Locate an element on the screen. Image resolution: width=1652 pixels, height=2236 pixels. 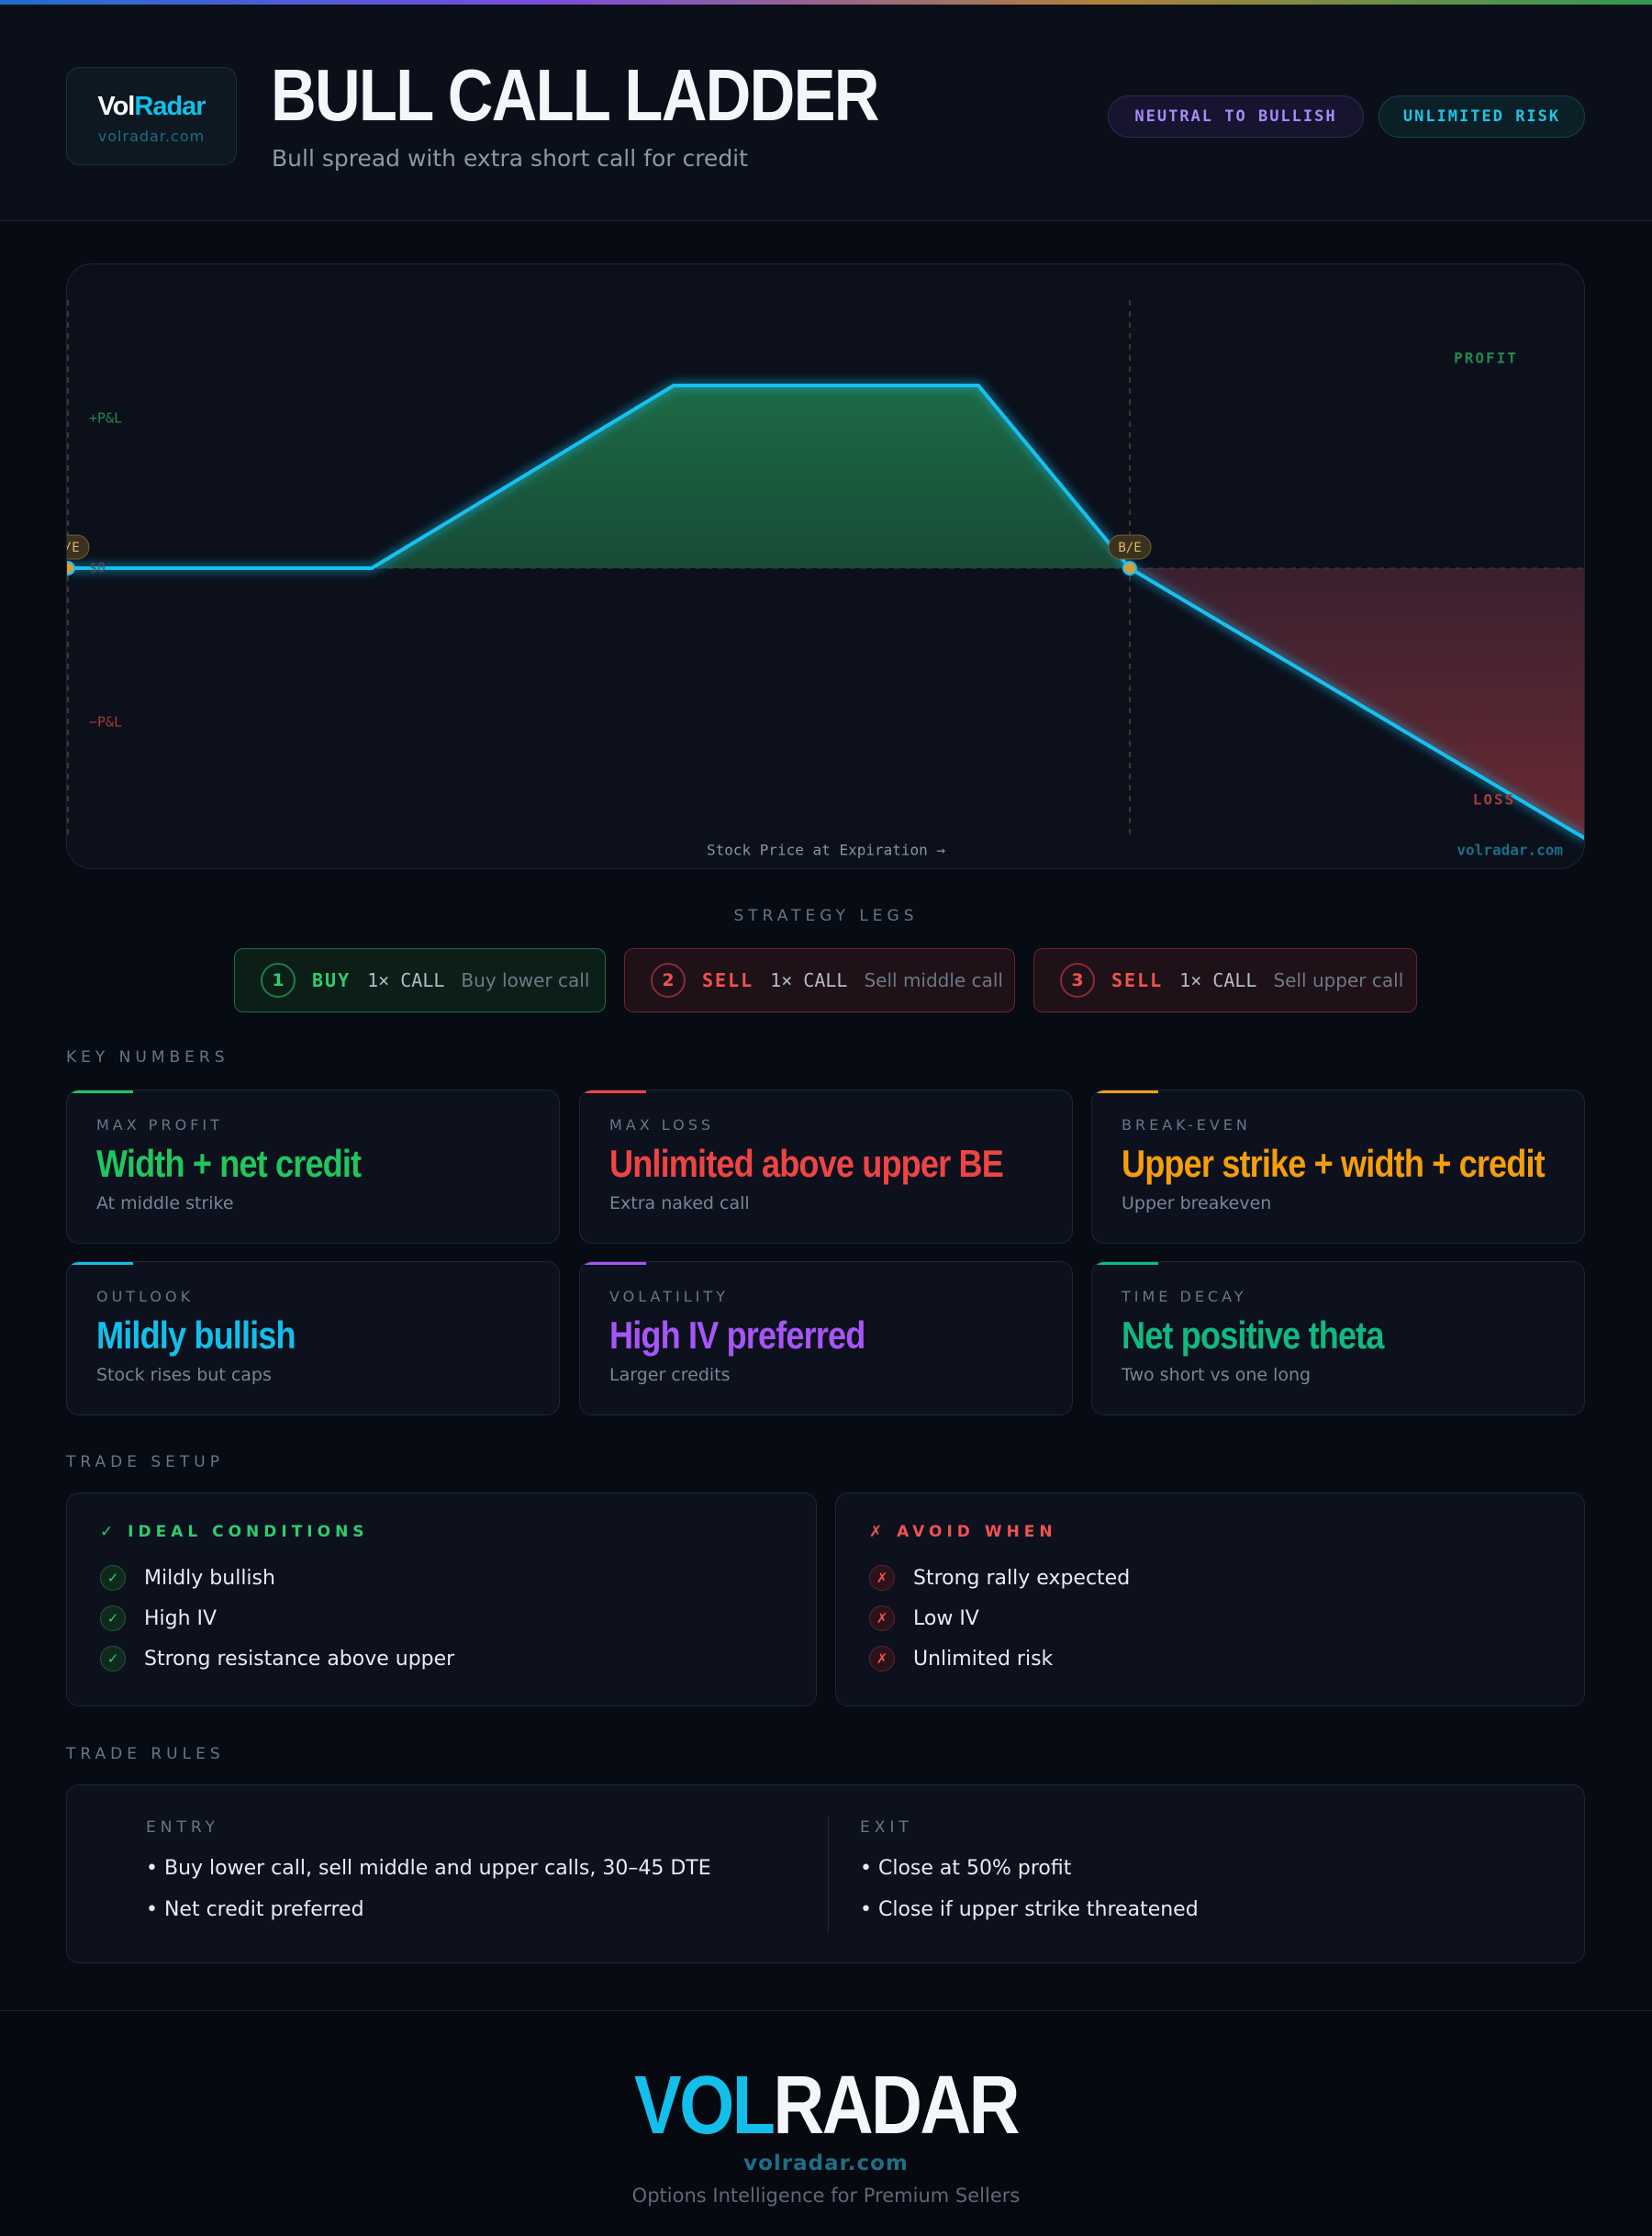
metric-note: Extra naked call is located at coordinates (680, 1203).